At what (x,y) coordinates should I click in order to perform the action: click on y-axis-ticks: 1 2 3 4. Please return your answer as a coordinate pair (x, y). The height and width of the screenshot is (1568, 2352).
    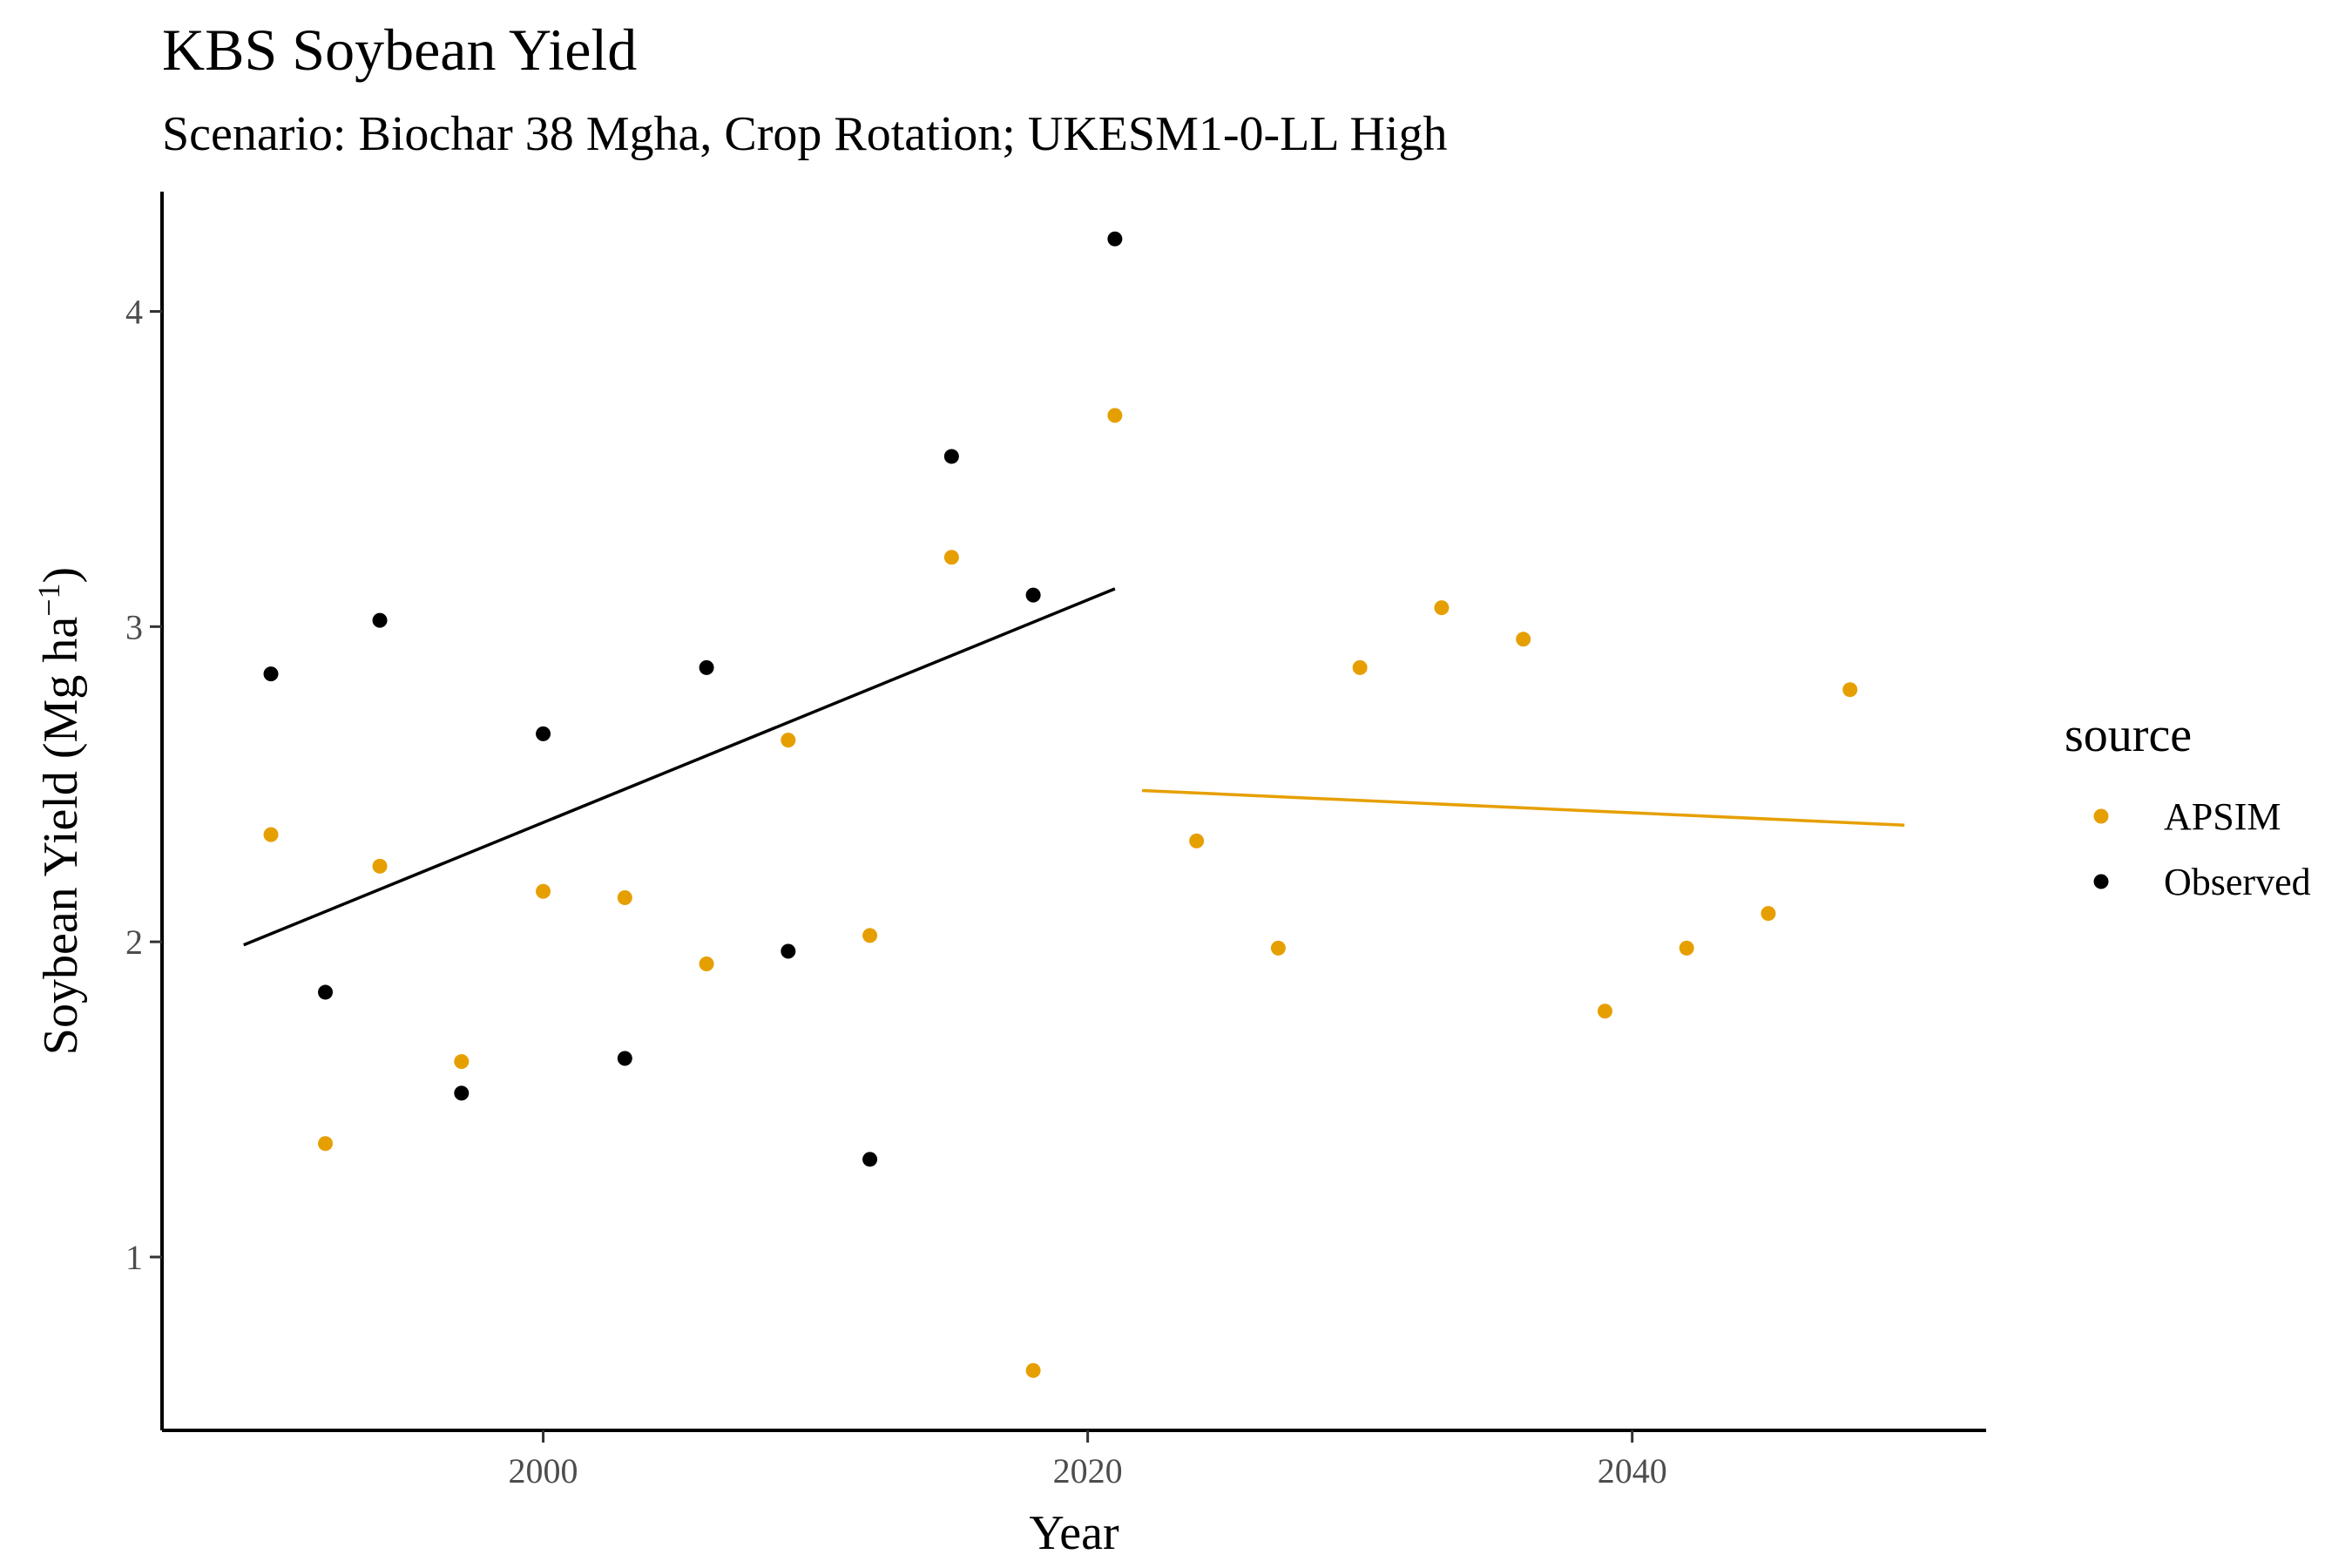
    Looking at the image, I should click on (143, 785).